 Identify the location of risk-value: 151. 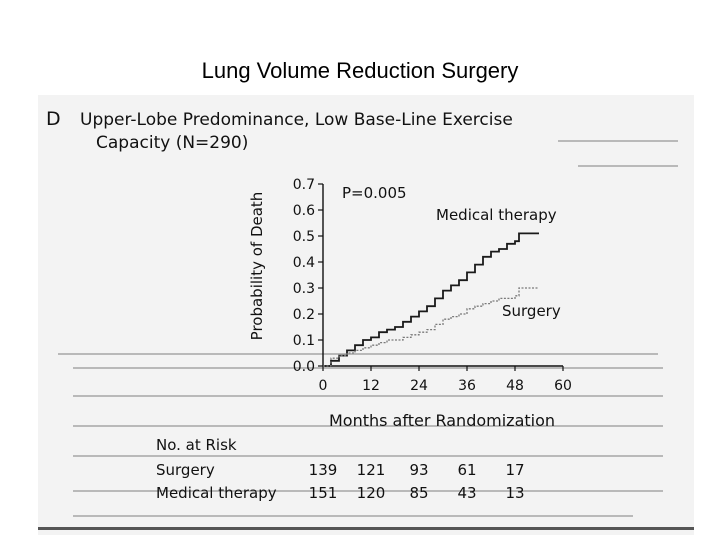
(323, 493).